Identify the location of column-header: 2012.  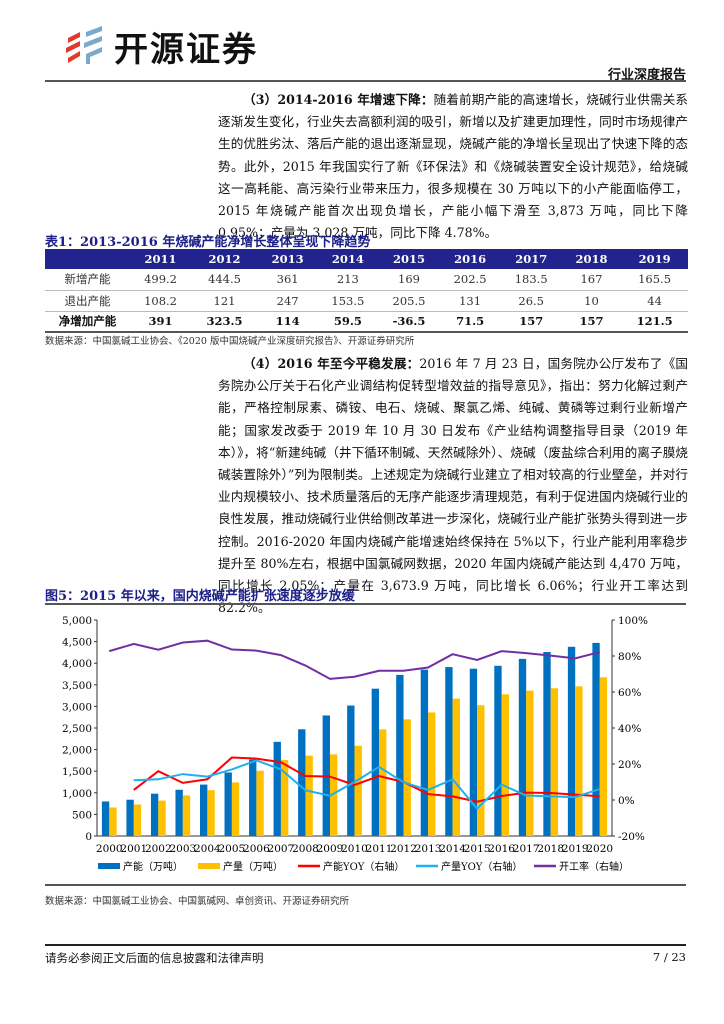
(224, 259).